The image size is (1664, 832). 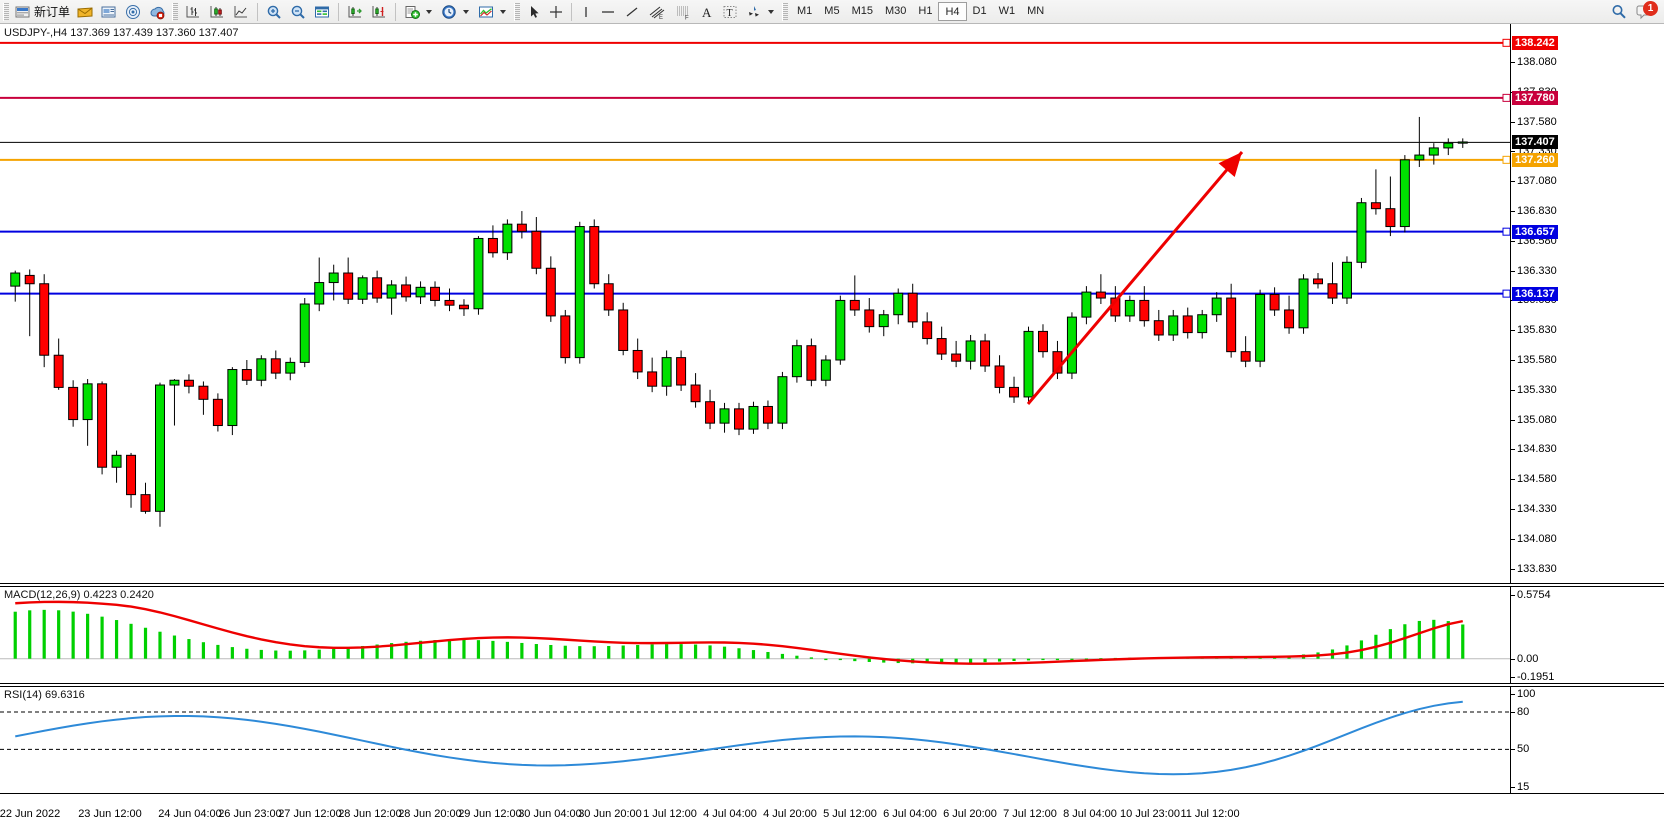 What do you see at coordinates (1523, 694) in the screenshot?
I see `rsi-tick: 100` at bounding box center [1523, 694].